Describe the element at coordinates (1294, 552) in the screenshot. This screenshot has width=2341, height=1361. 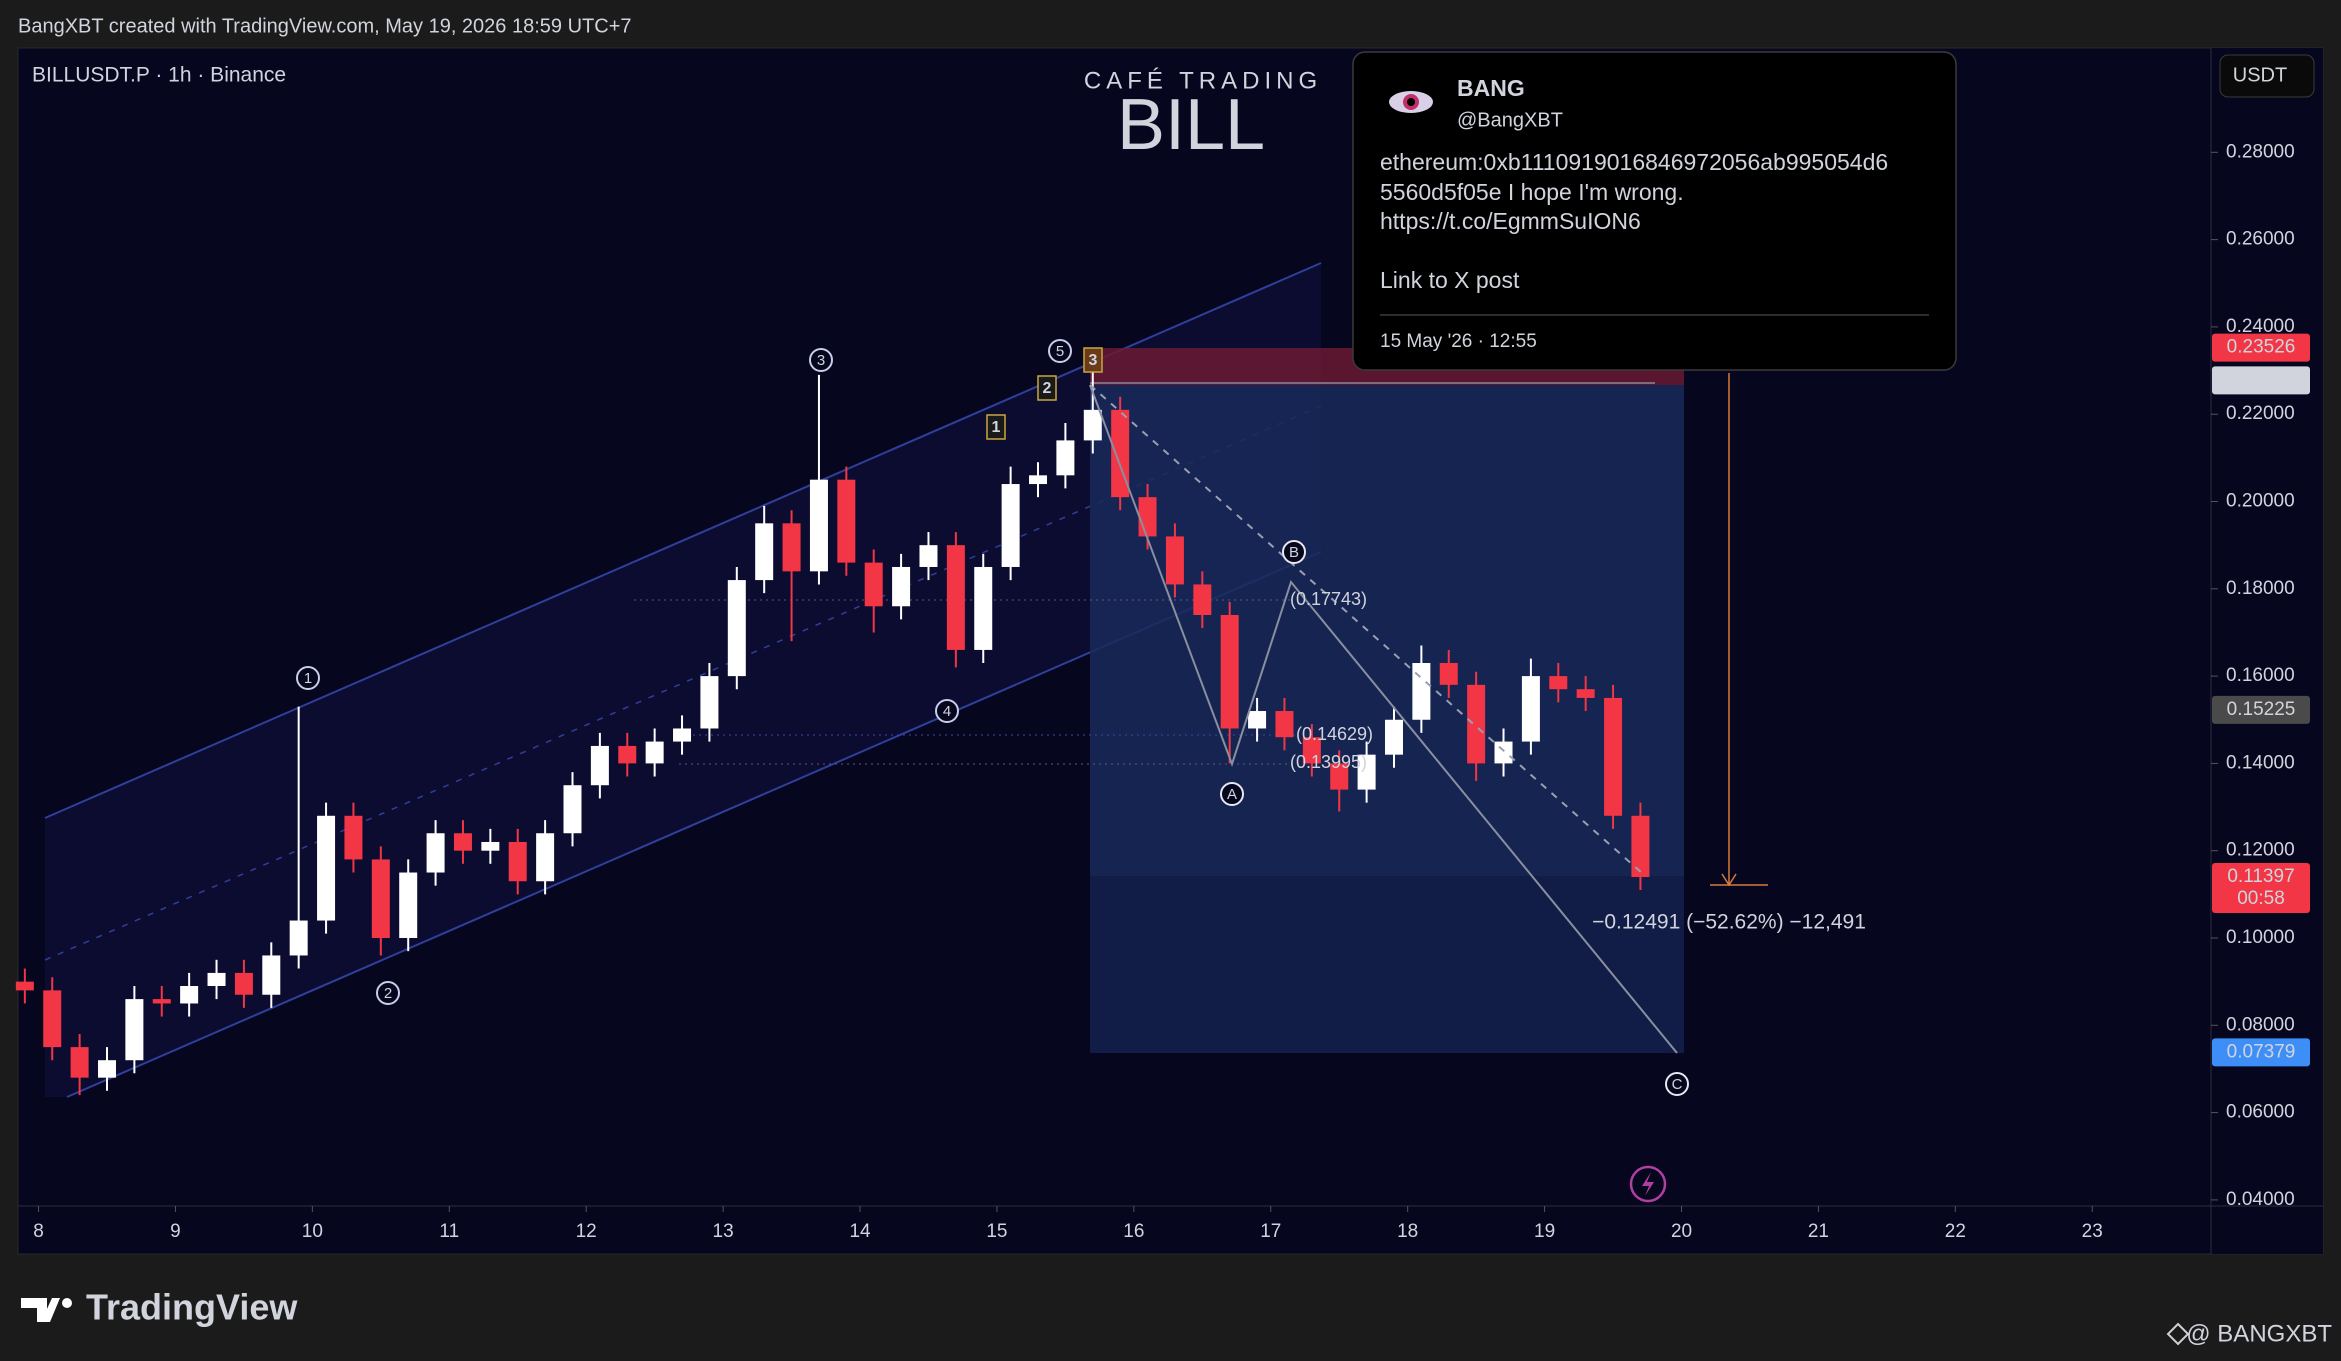
I see `wave-label: B` at that location.